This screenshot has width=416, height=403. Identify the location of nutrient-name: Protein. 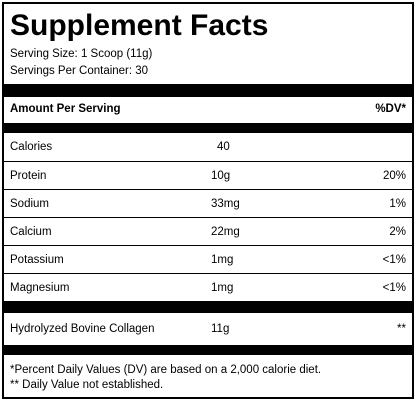
(28, 176).